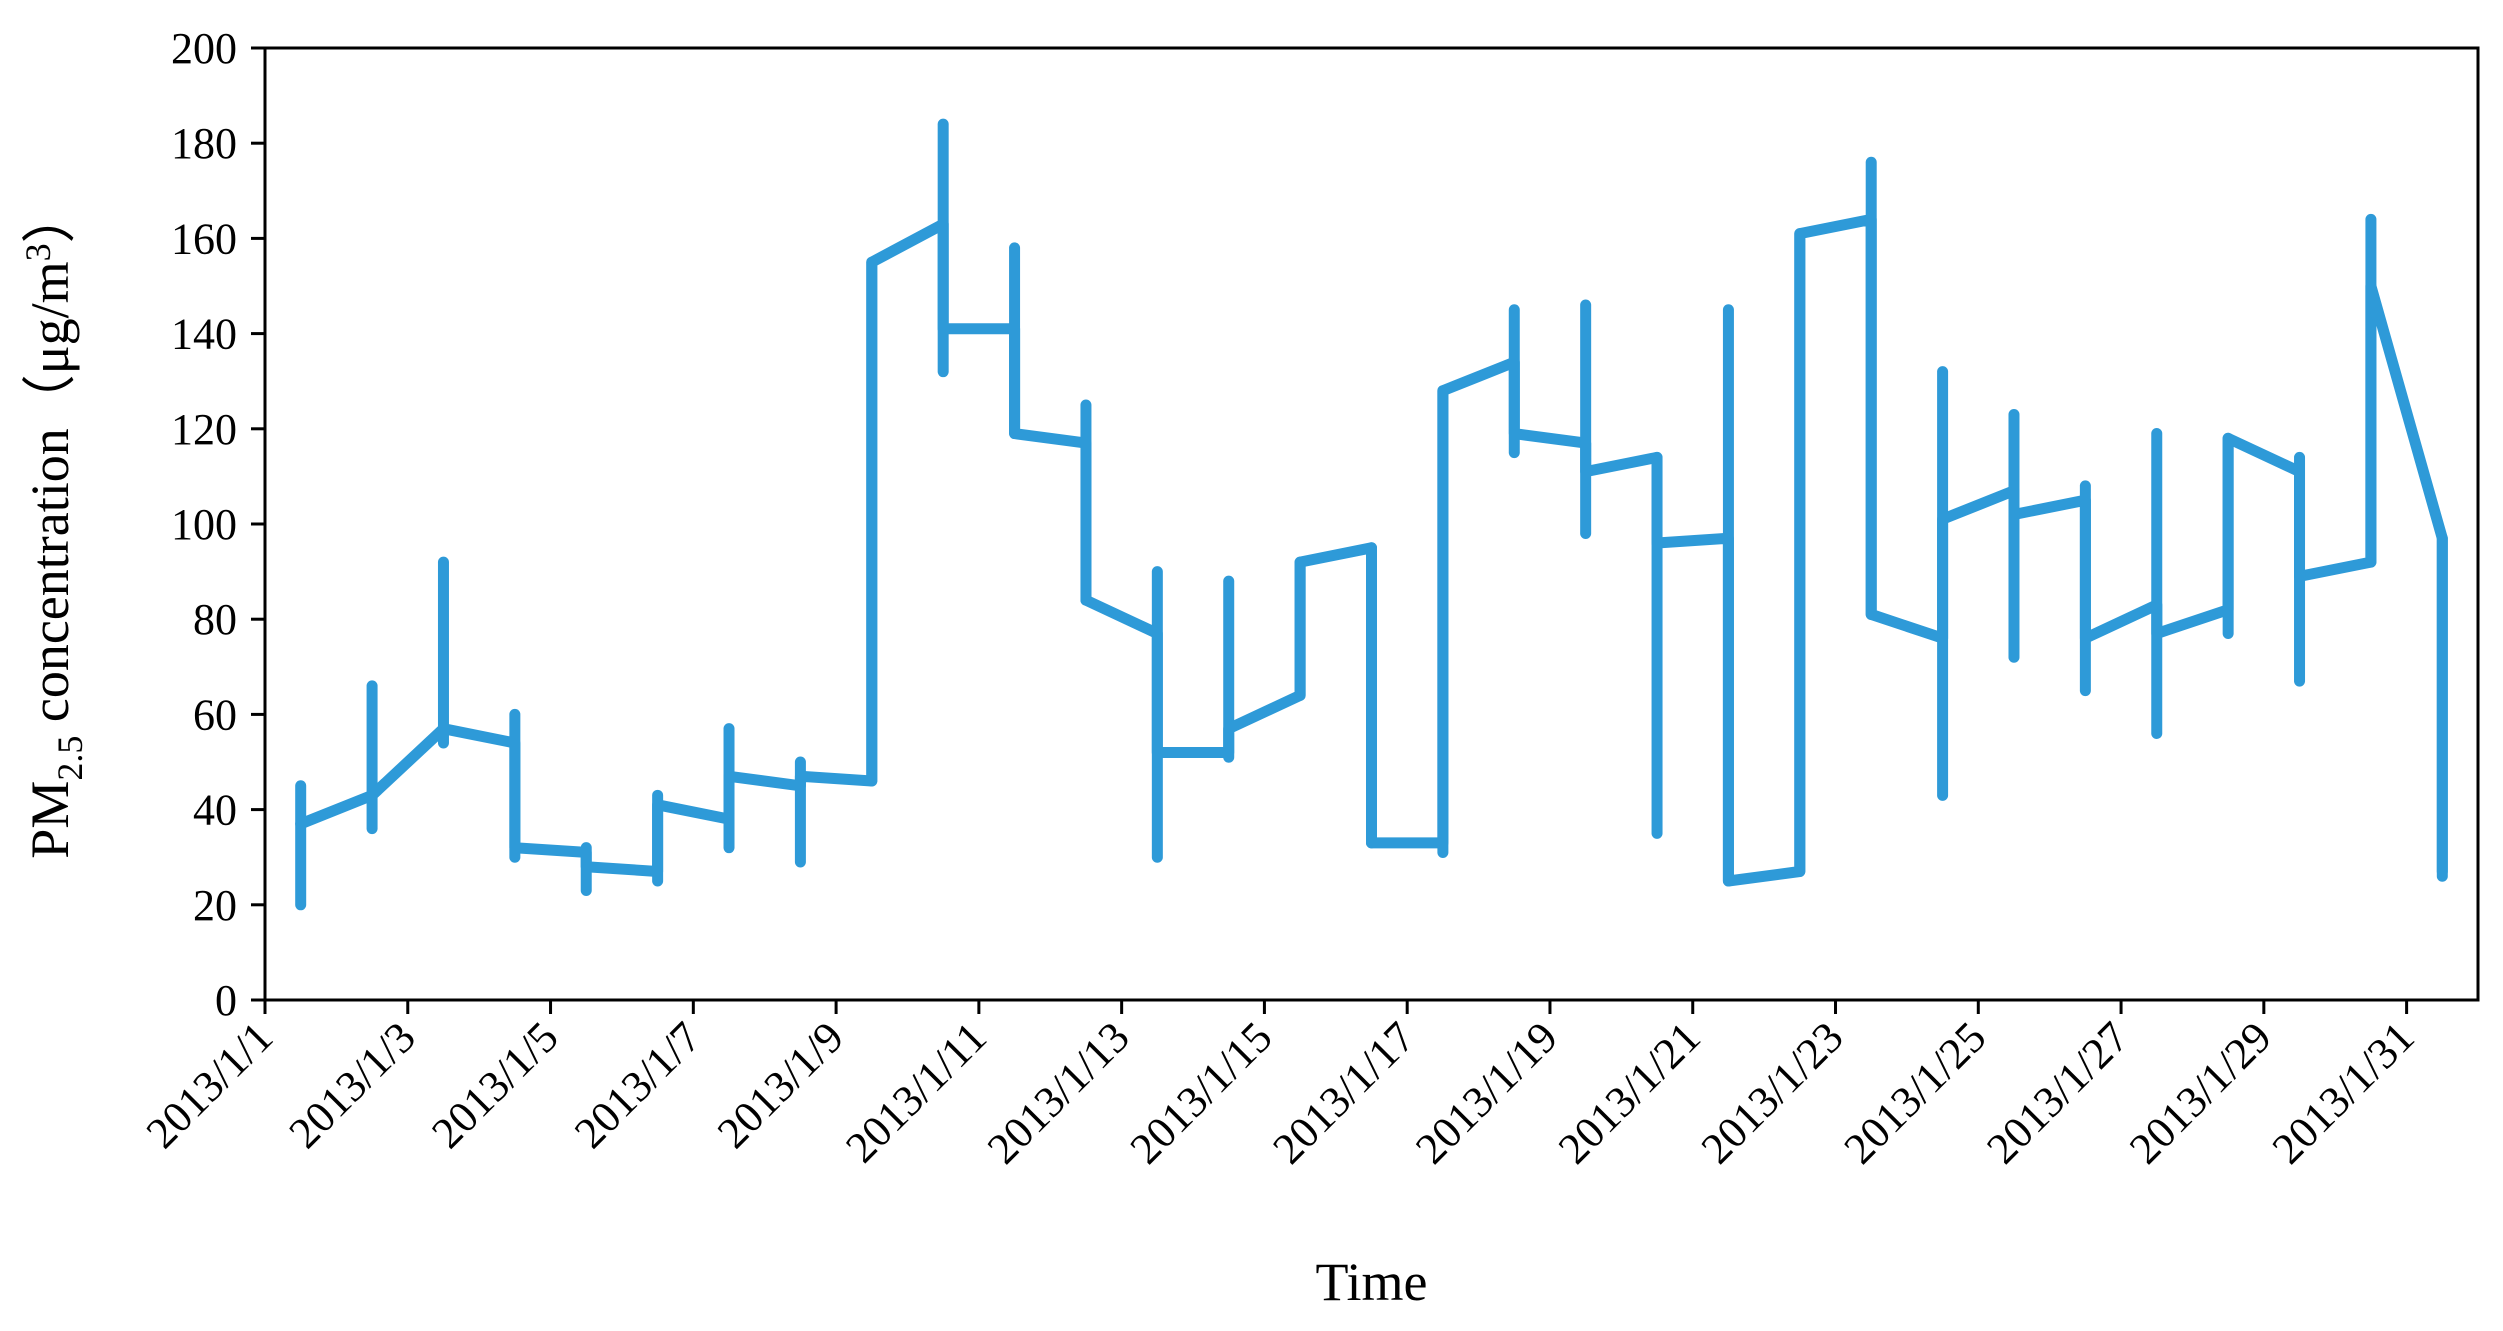 Image resolution: width=2503 pixels, height=1331 pixels. Describe the element at coordinates (204, 238) in the screenshot. I see `y-tick-label: 160` at that location.